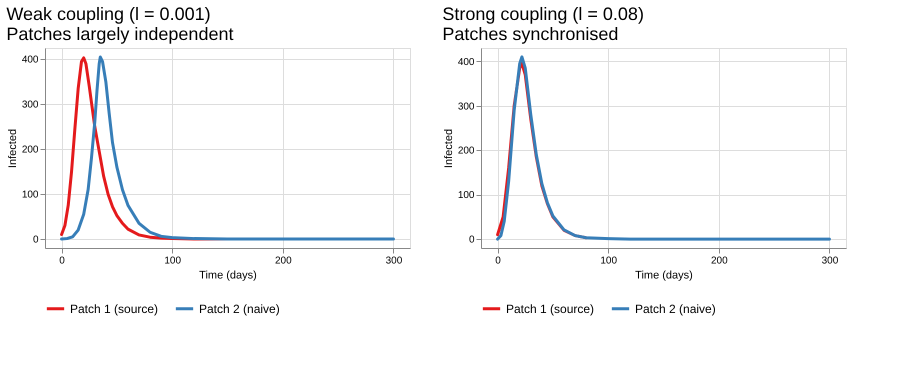  What do you see at coordinates (543, 24) in the screenshot?
I see `chart-title: Strong coupling (l = 0.08) Patches synchronised` at bounding box center [543, 24].